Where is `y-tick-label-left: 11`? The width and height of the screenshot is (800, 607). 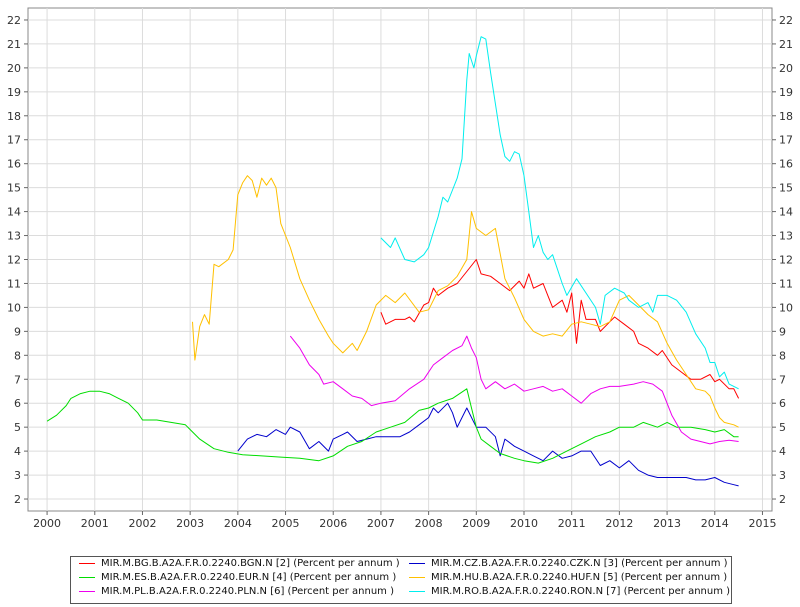
y-tick-label-left: 11 is located at coordinates (14, 283).